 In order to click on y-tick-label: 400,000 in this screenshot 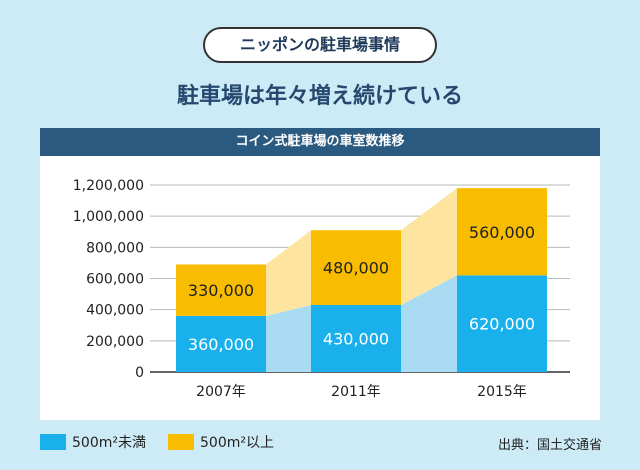, I will do `click(115, 311)`.